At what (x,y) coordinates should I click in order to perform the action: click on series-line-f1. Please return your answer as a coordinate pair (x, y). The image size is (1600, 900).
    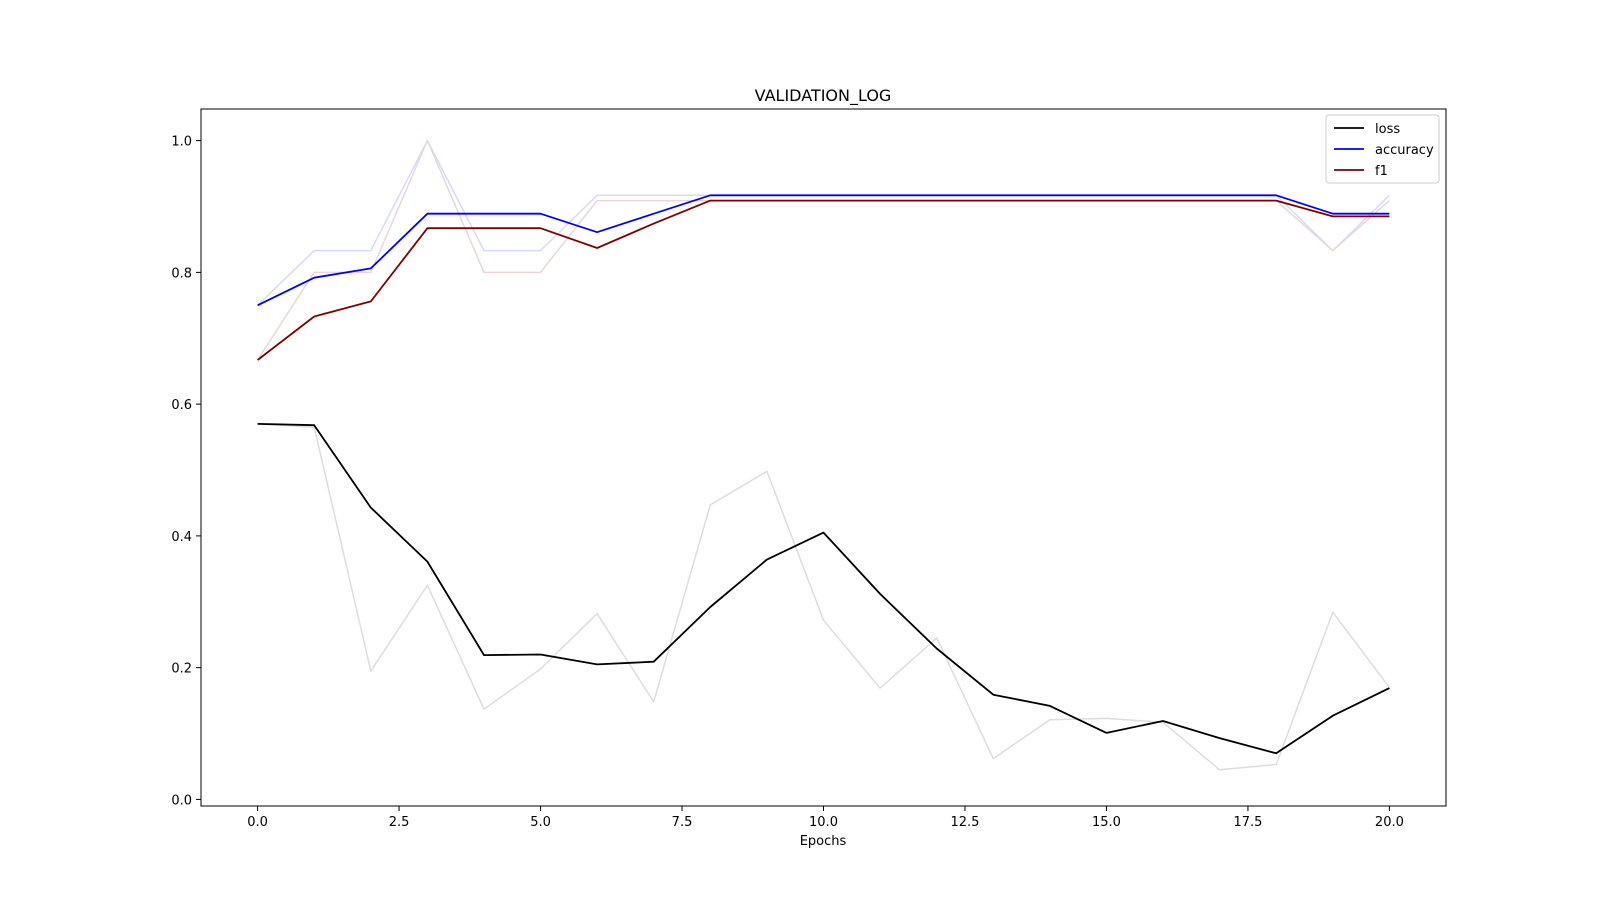
    Looking at the image, I should click on (823, 280).